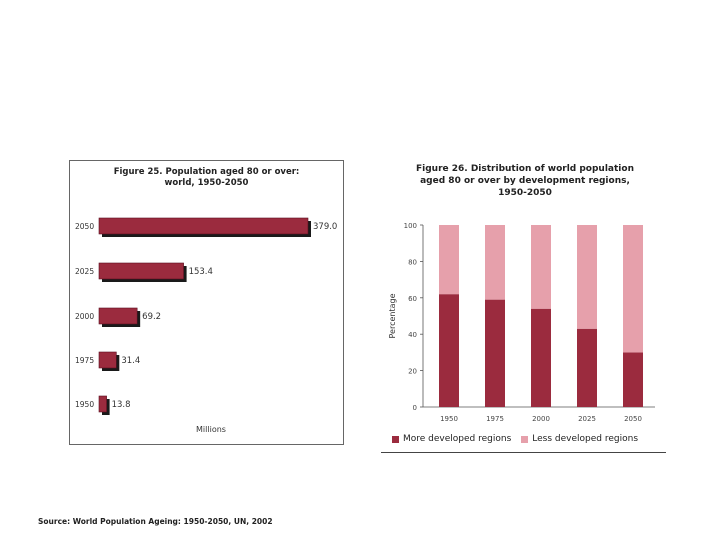 This screenshot has width=720, height=540. Describe the element at coordinates (525, 439) in the screenshot. I see `legend-swatch-less-developed` at that location.